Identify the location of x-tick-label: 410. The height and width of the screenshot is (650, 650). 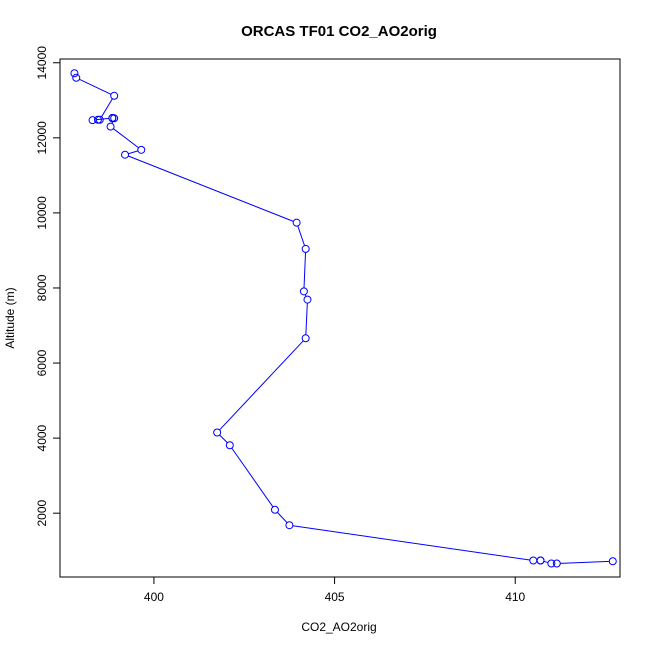
(515, 597).